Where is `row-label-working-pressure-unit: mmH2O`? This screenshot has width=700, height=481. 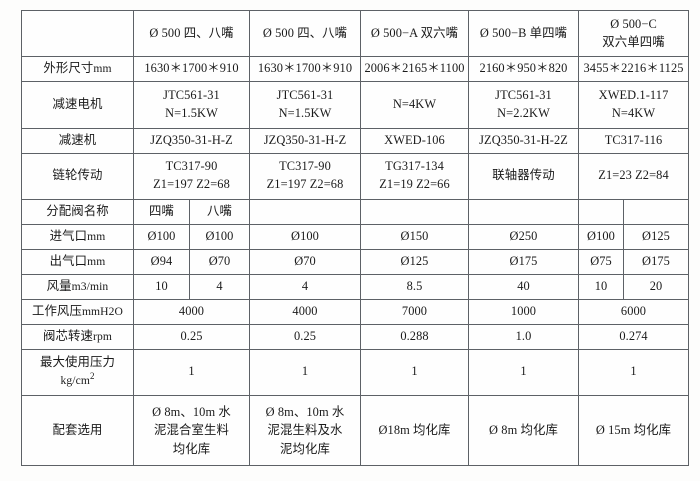 row-label-working-pressure-unit: mmH2O is located at coordinates (102, 311).